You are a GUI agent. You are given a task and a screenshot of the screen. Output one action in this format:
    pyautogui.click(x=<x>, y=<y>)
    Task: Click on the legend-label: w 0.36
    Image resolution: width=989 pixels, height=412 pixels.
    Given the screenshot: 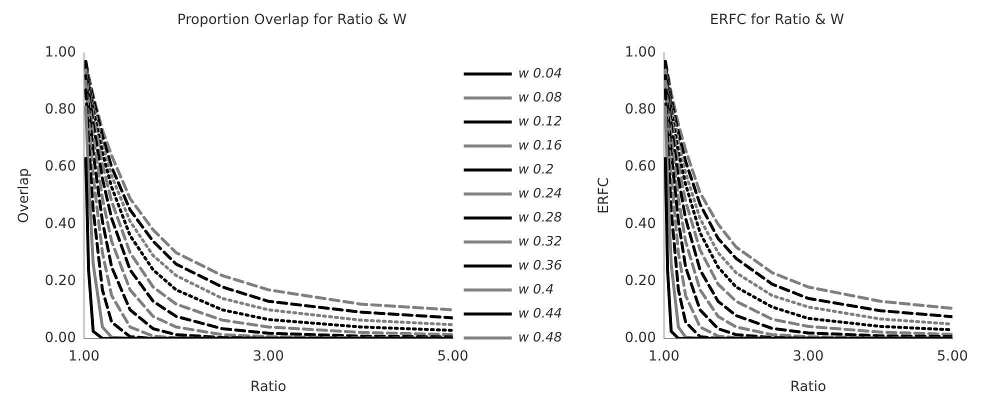 What is the action you would take?
    pyautogui.click(x=540, y=266)
    